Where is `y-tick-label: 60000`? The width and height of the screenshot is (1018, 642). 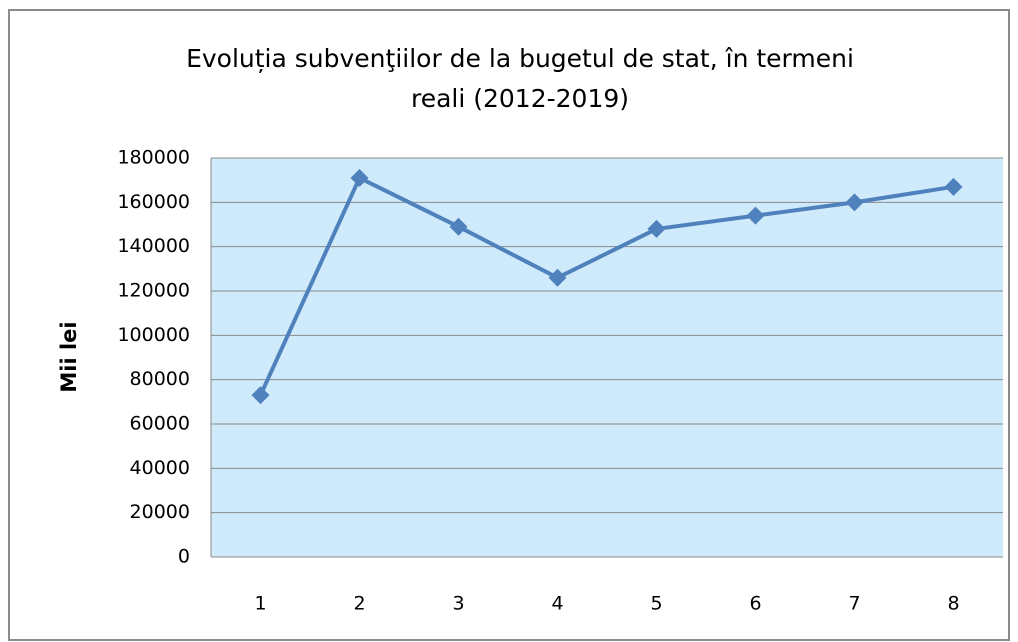
y-tick-label: 60000 is located at coordinates (160, 424).